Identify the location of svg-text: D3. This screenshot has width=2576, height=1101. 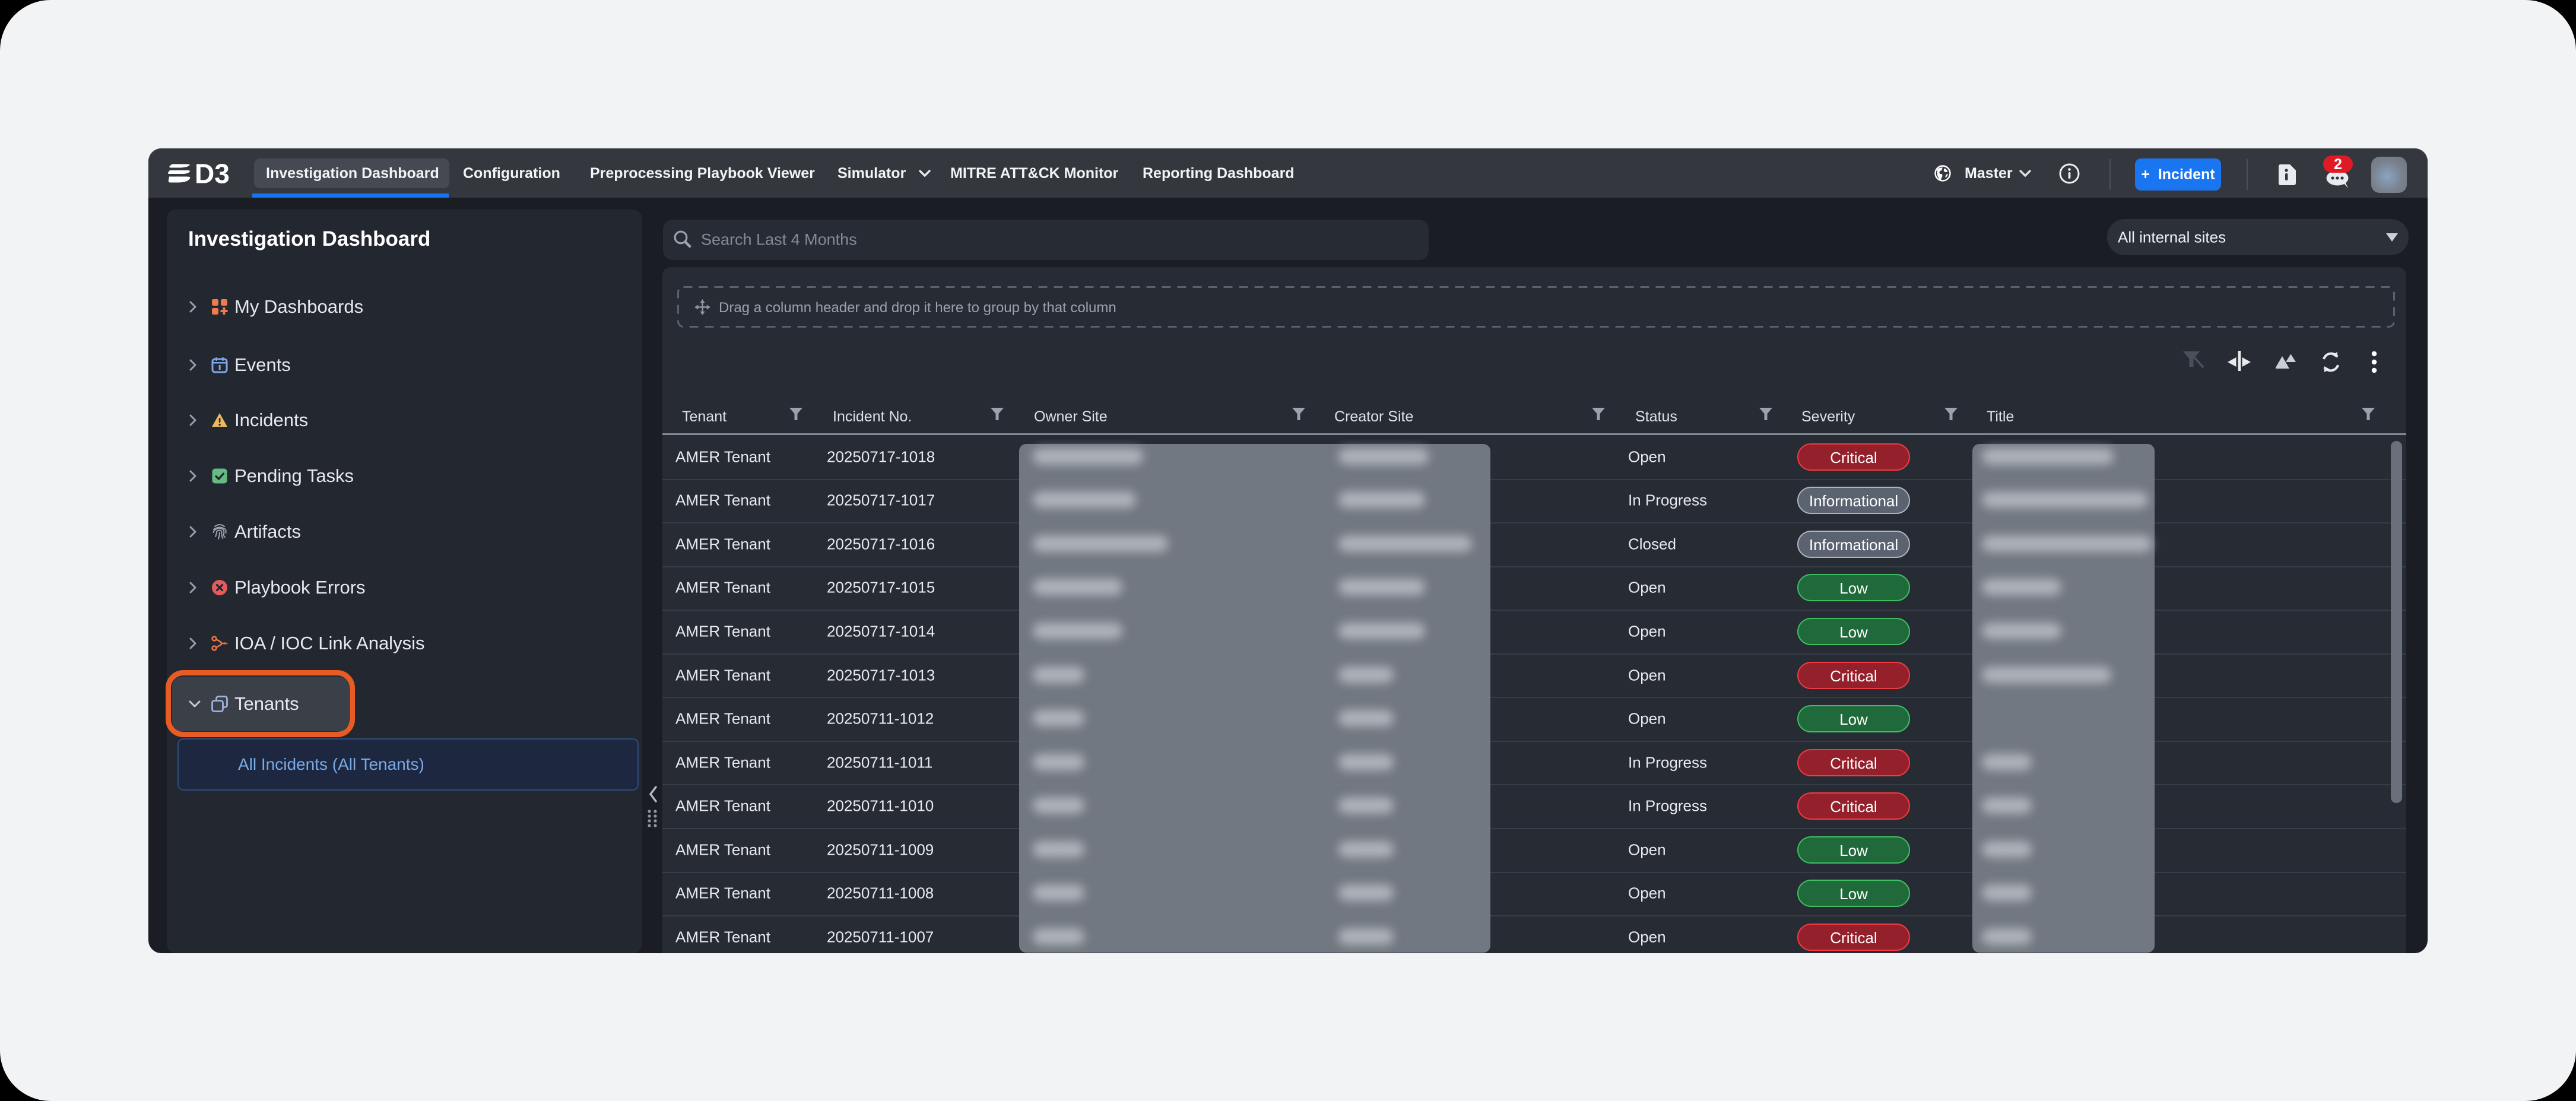
(212, 174).